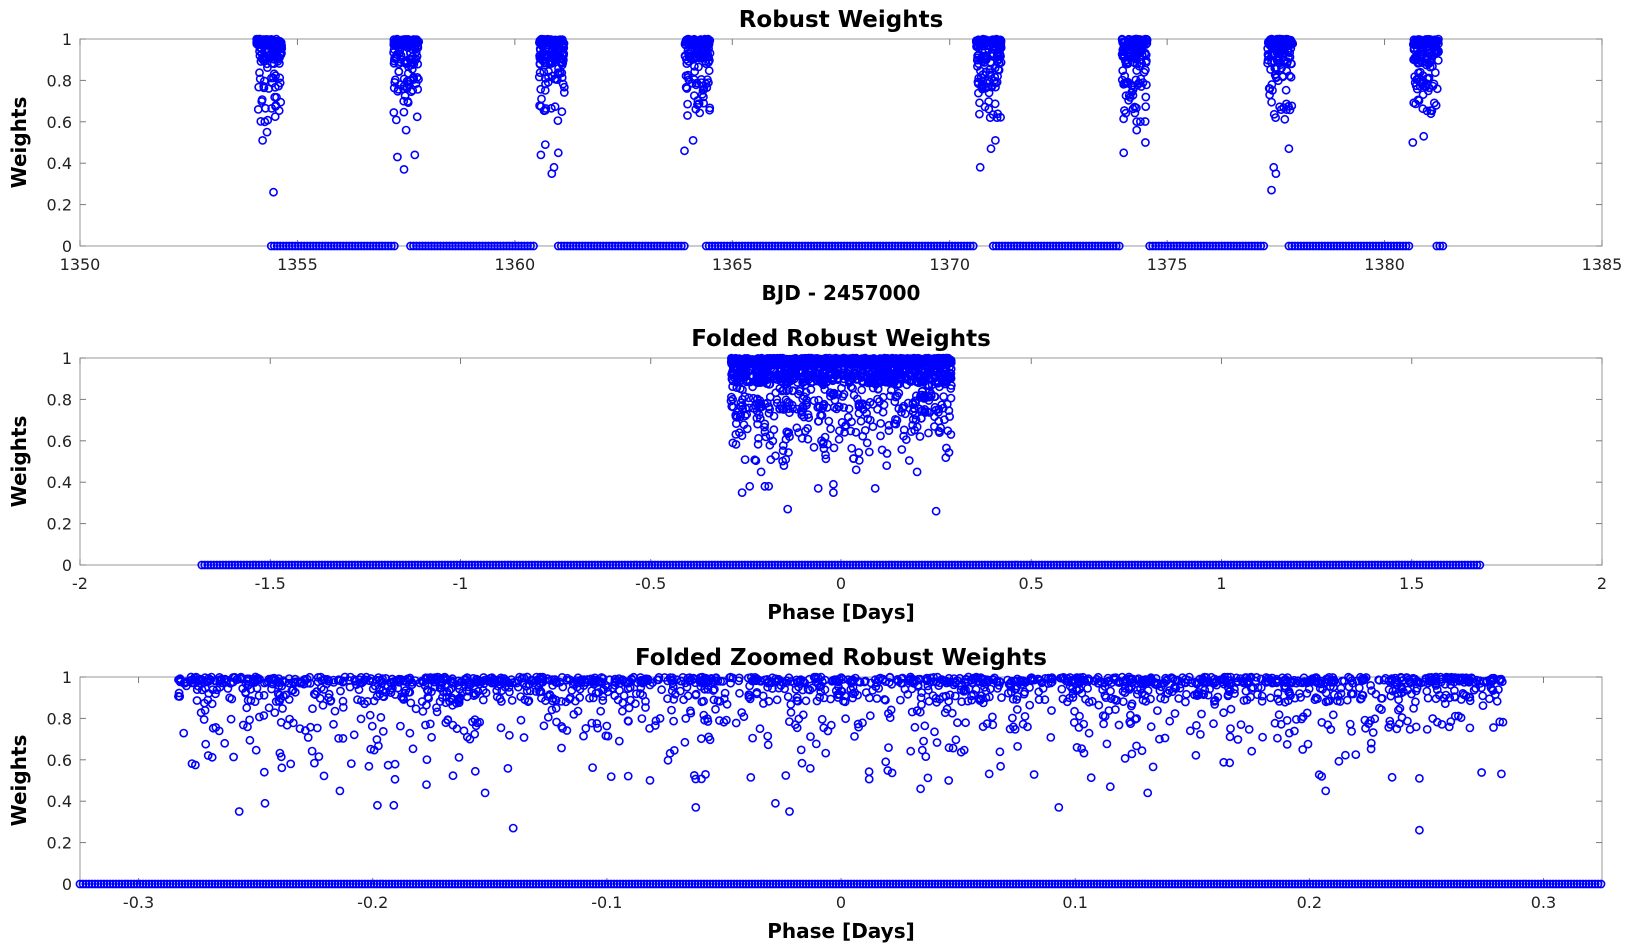 The height and width of the screenshot is (943, 1634). I want to click on y-tick-label: 0.8, so click(59, 80).